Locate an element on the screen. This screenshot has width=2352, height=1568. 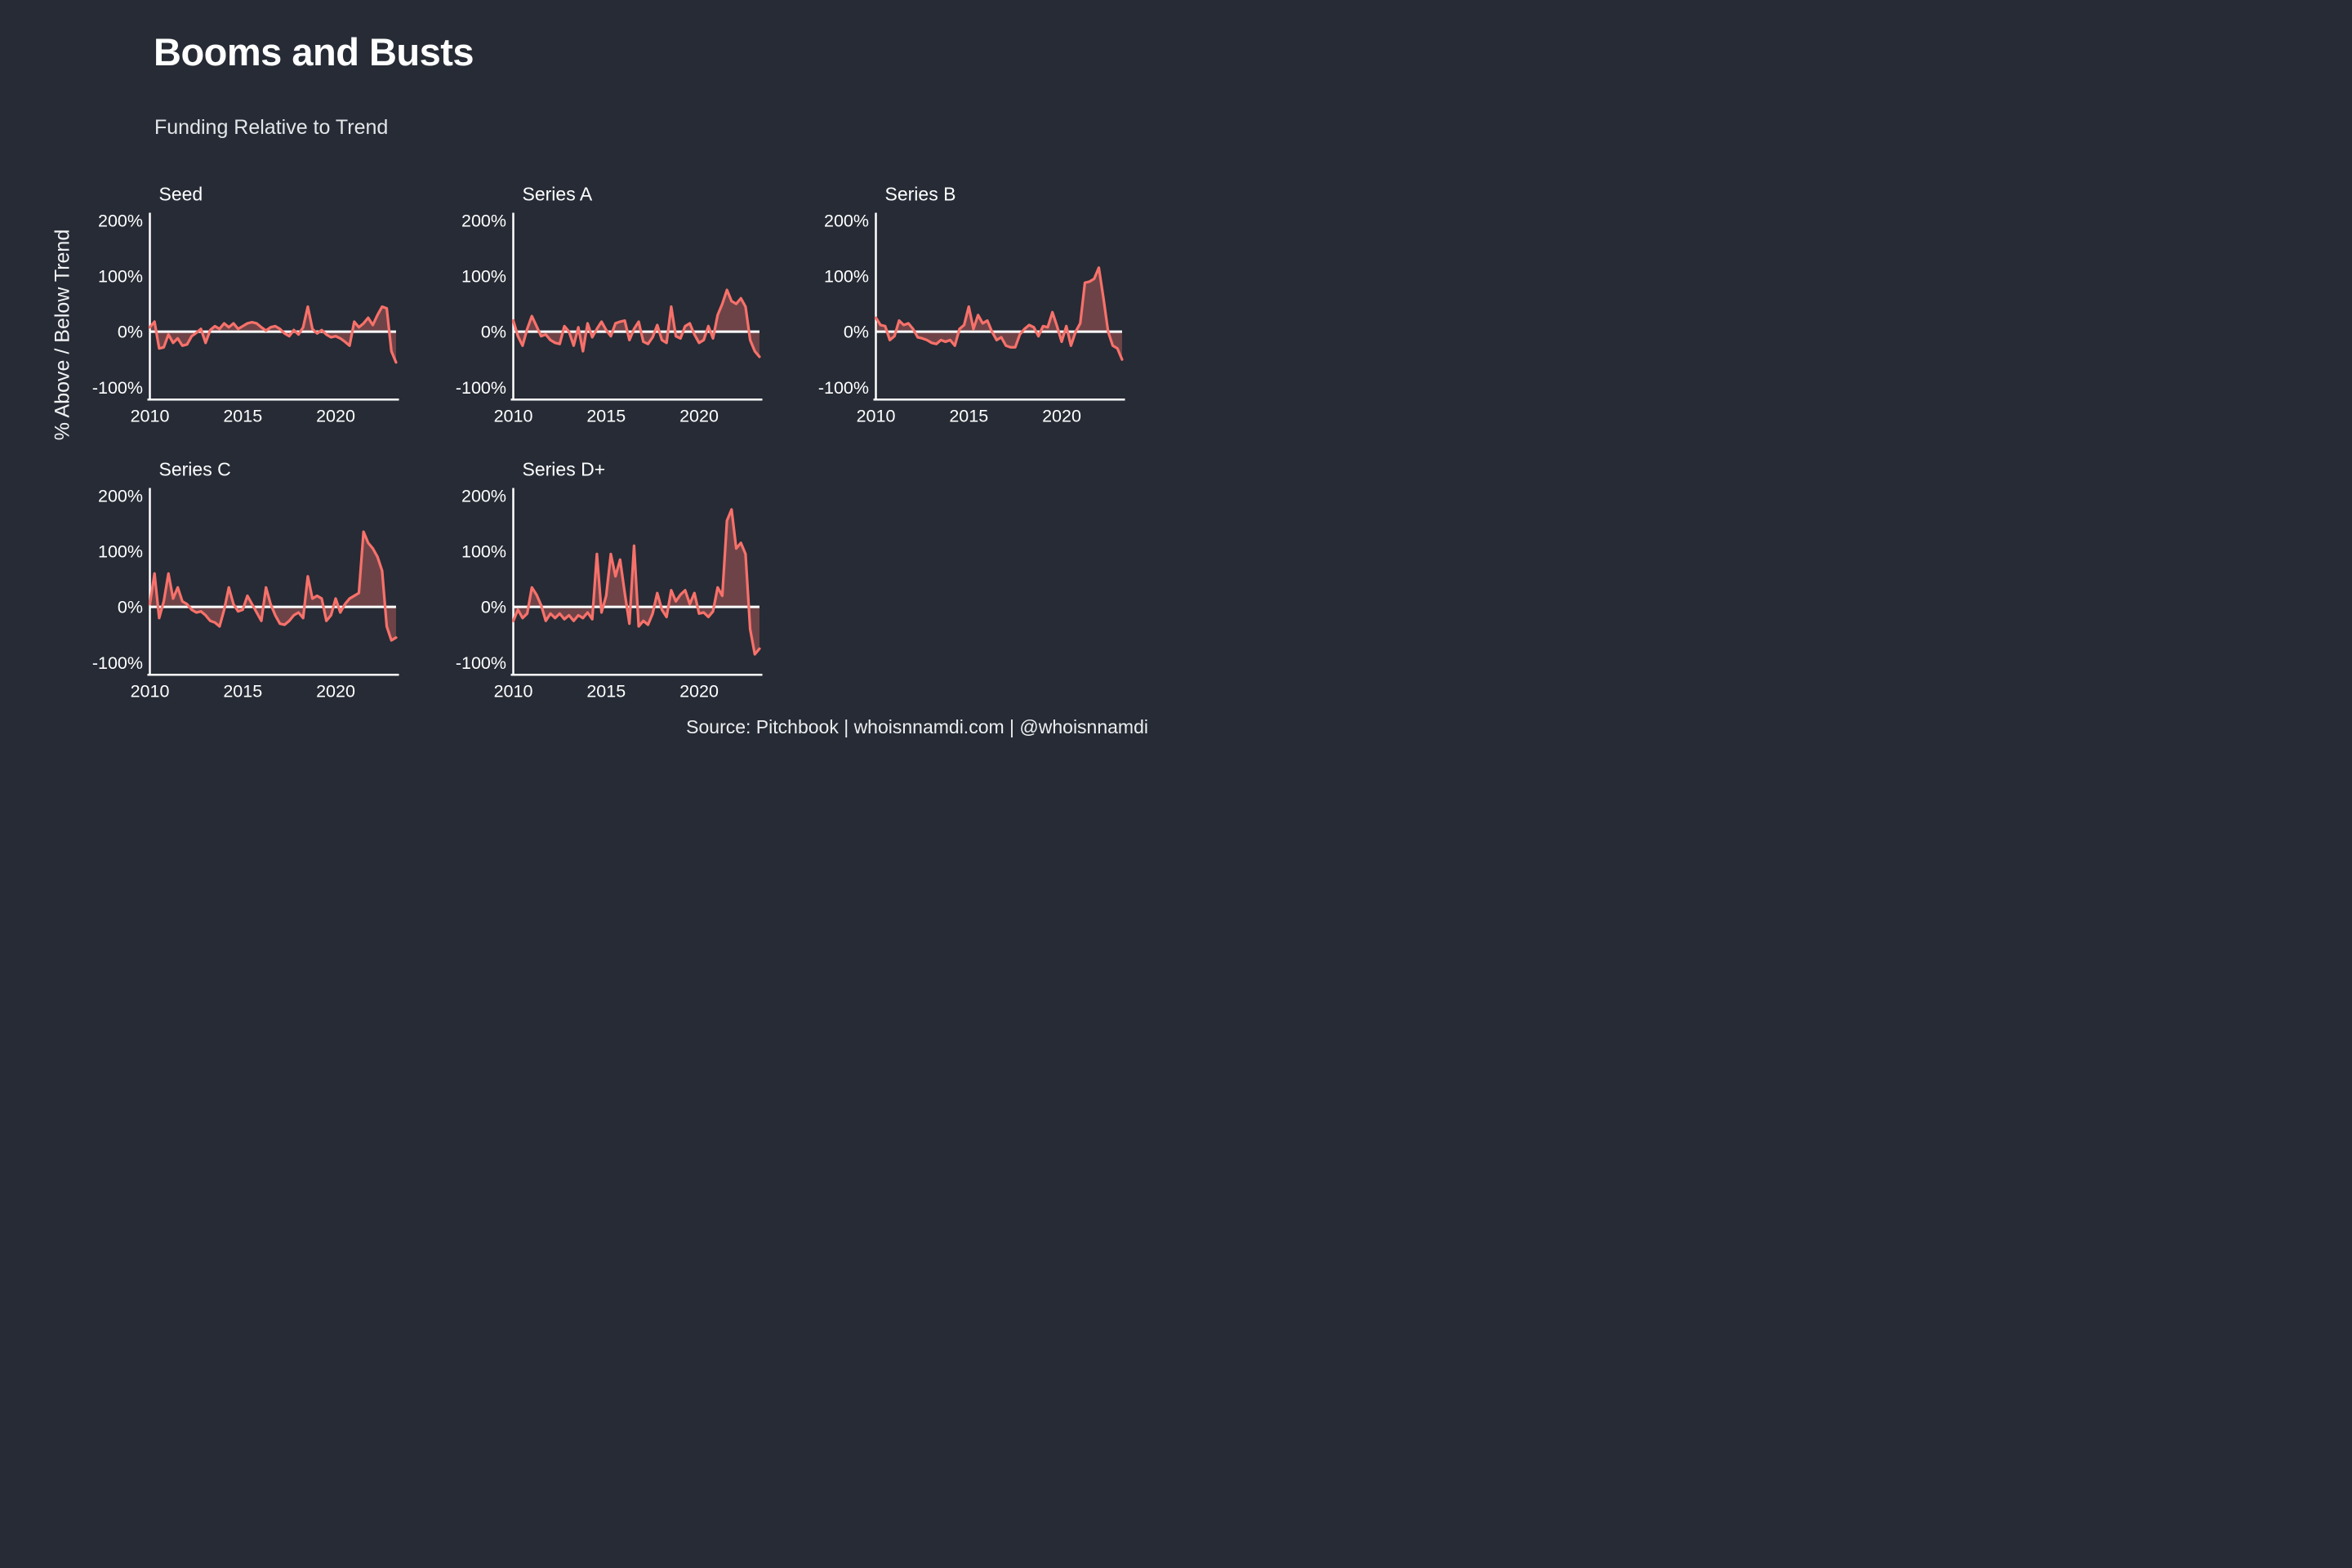
series-d-plus-chart: Series D+ 200% 100% 0% -100% 2010 2015 2020 is located at coordinates (609, 580).